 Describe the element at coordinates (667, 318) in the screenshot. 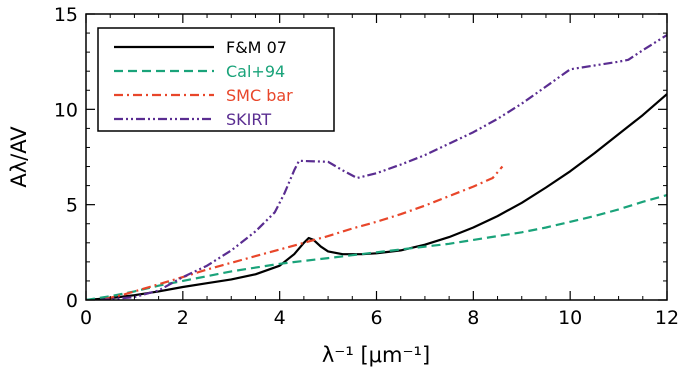

I see `x-tick-label: 12` at that location.